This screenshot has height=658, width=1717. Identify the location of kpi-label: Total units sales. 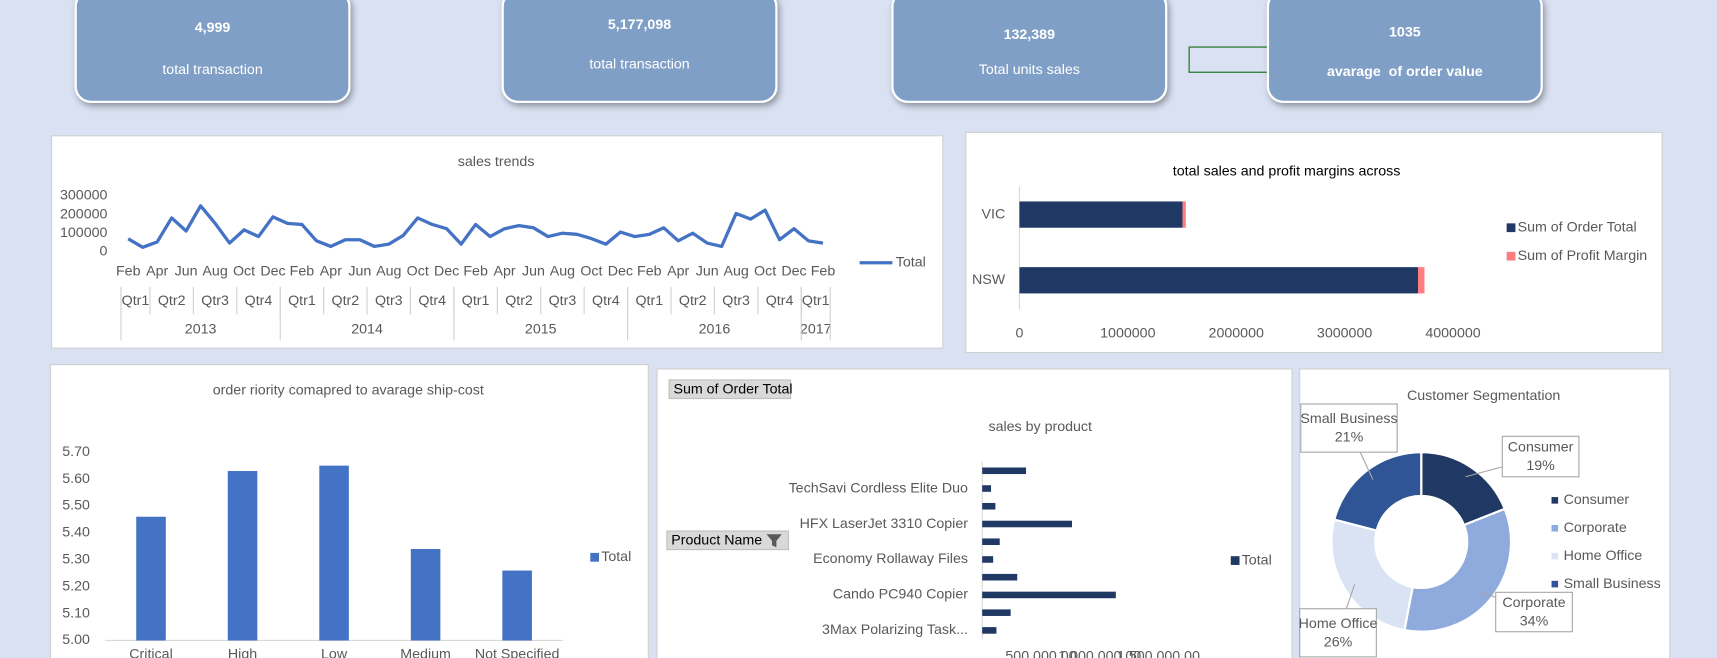
(1029, 70).